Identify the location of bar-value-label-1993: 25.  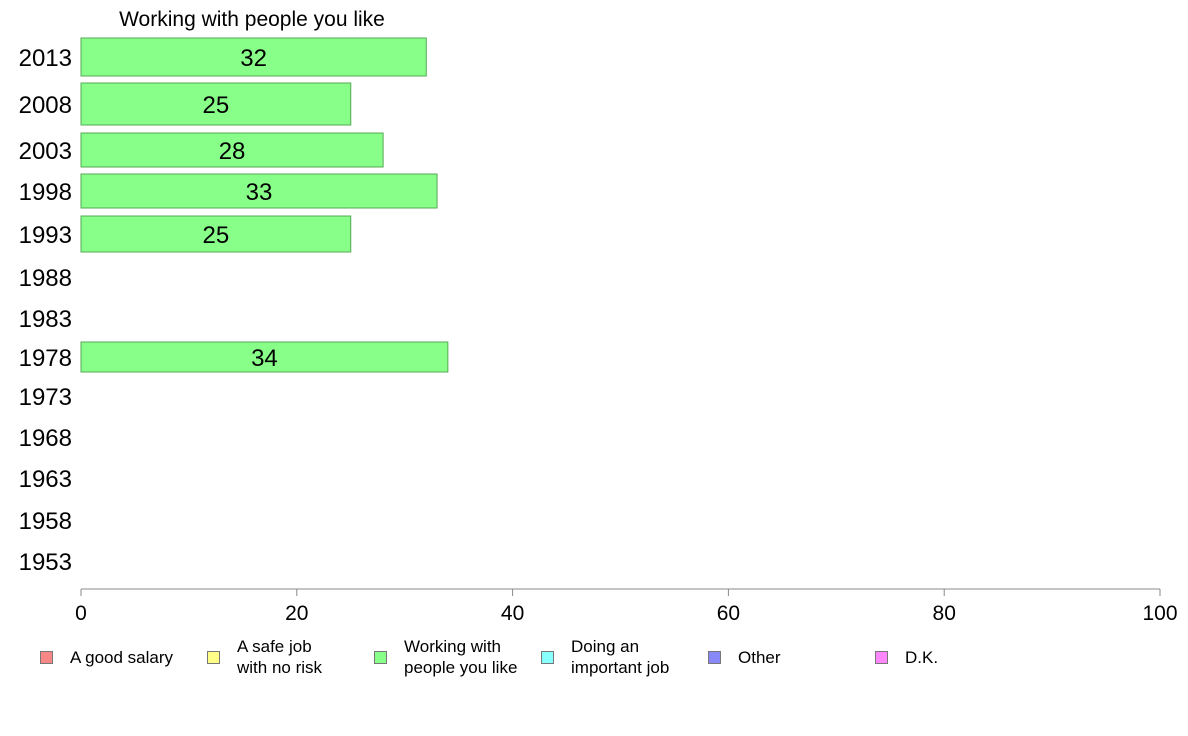
(216, 235).